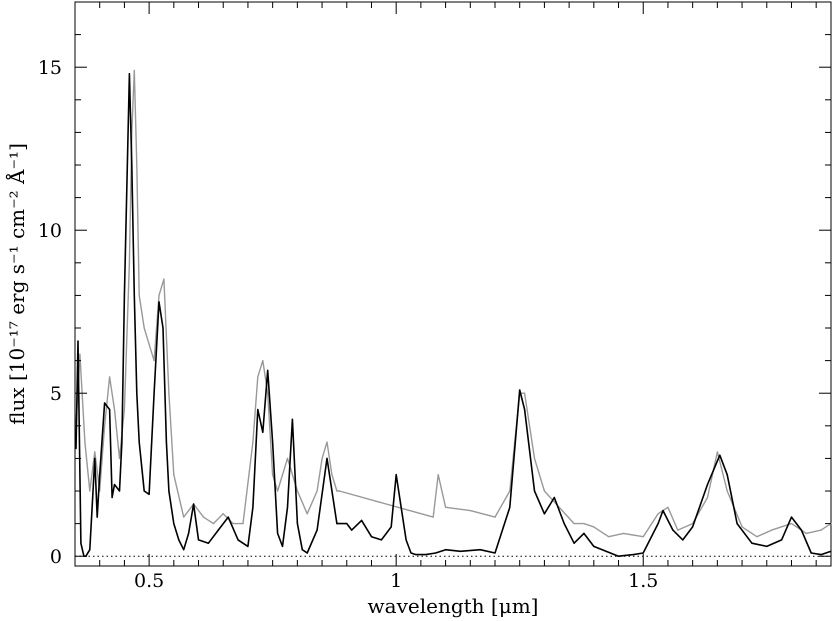 The width and height of the screenshot is (833, 621). I want to click on y-tick-label: 15, so click(50, 68).